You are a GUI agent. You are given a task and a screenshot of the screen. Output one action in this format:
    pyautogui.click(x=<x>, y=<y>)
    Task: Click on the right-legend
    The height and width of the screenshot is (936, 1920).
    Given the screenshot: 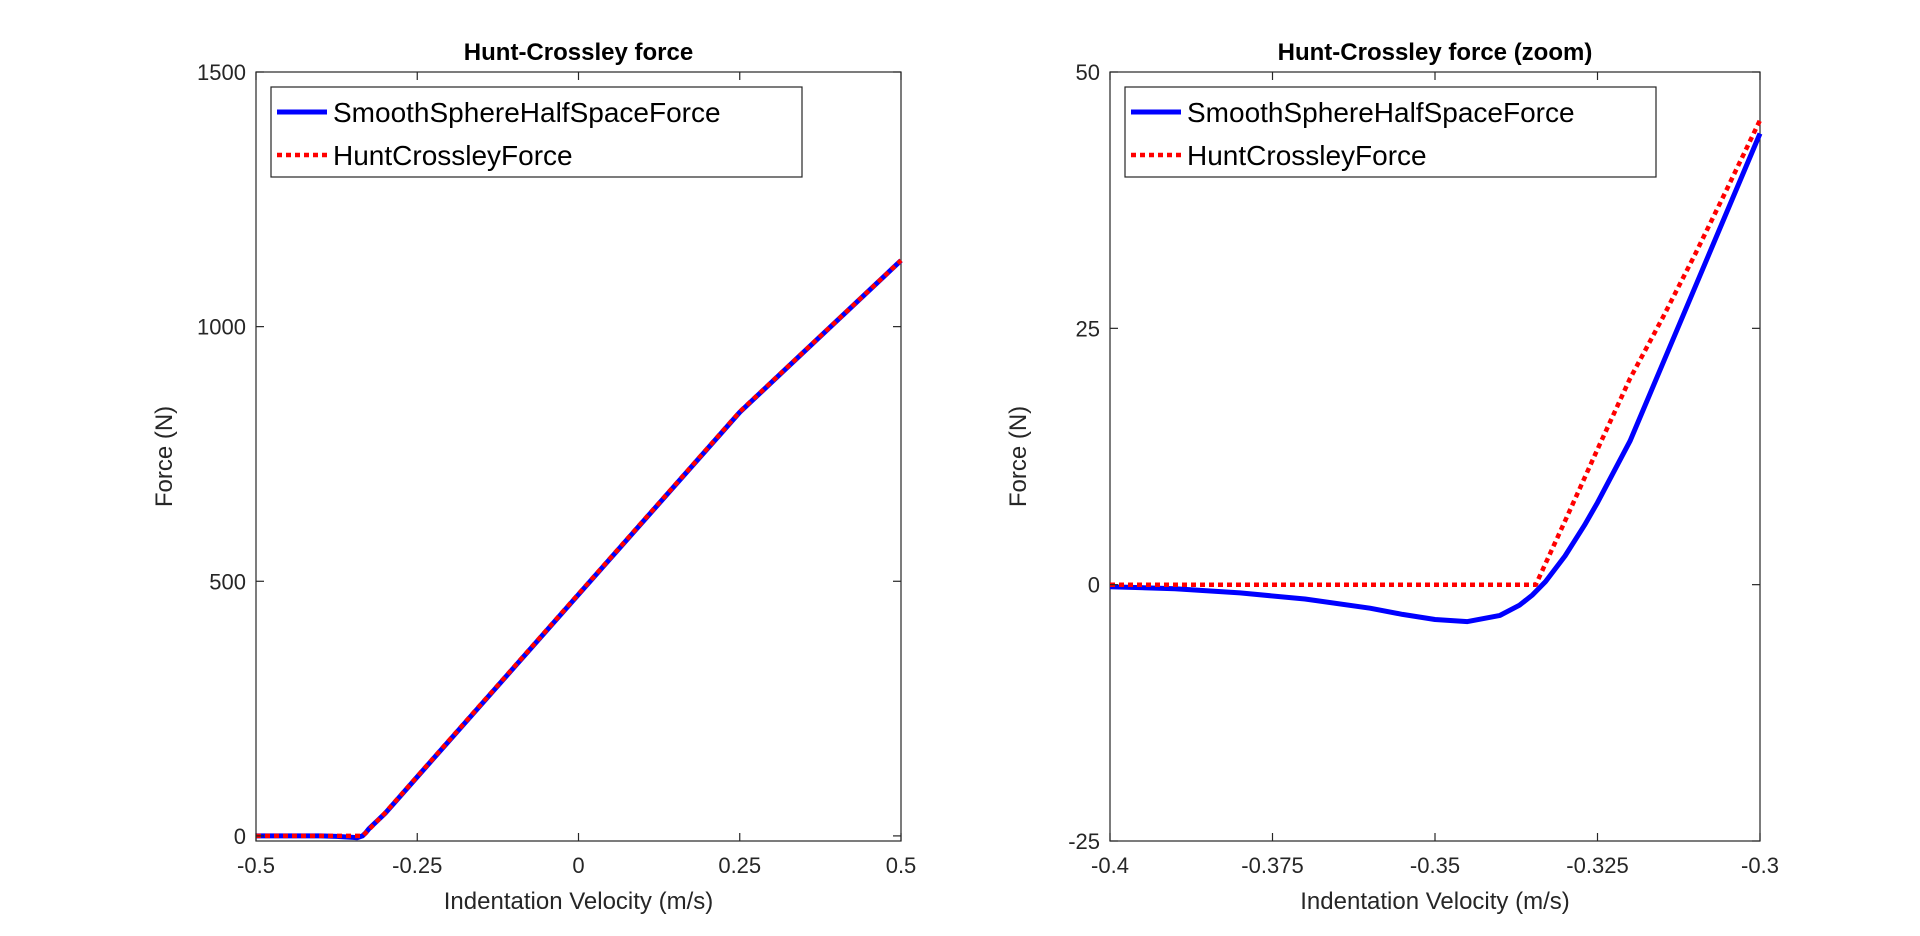 What is the action you would take?
    pyautogui.click(x=1390, y=132)
    